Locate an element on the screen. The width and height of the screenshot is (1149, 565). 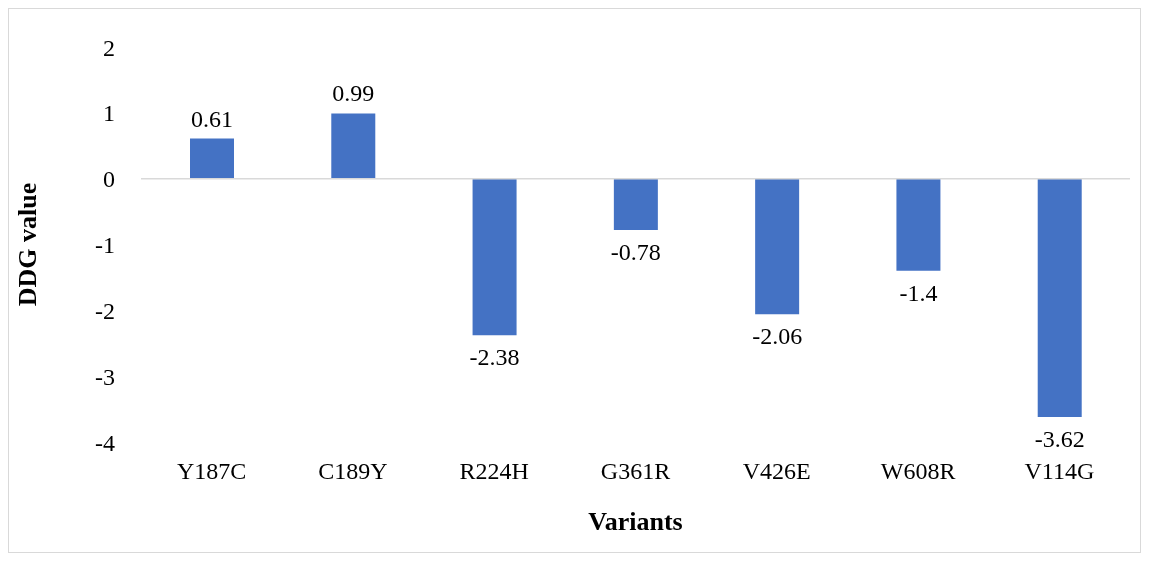
y-tick-label: 0 is located at coordinates (109, 179).